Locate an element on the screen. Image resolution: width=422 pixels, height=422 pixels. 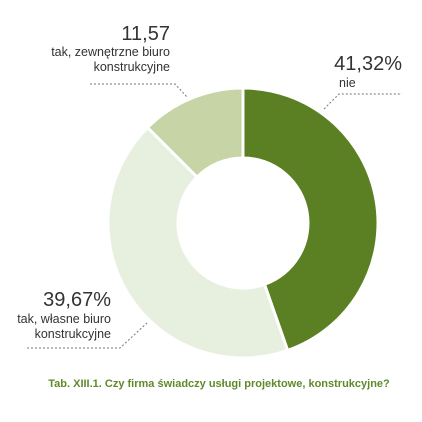
slice-value-zewnetrzne: 11,57 is located at coordinates (145, 34).